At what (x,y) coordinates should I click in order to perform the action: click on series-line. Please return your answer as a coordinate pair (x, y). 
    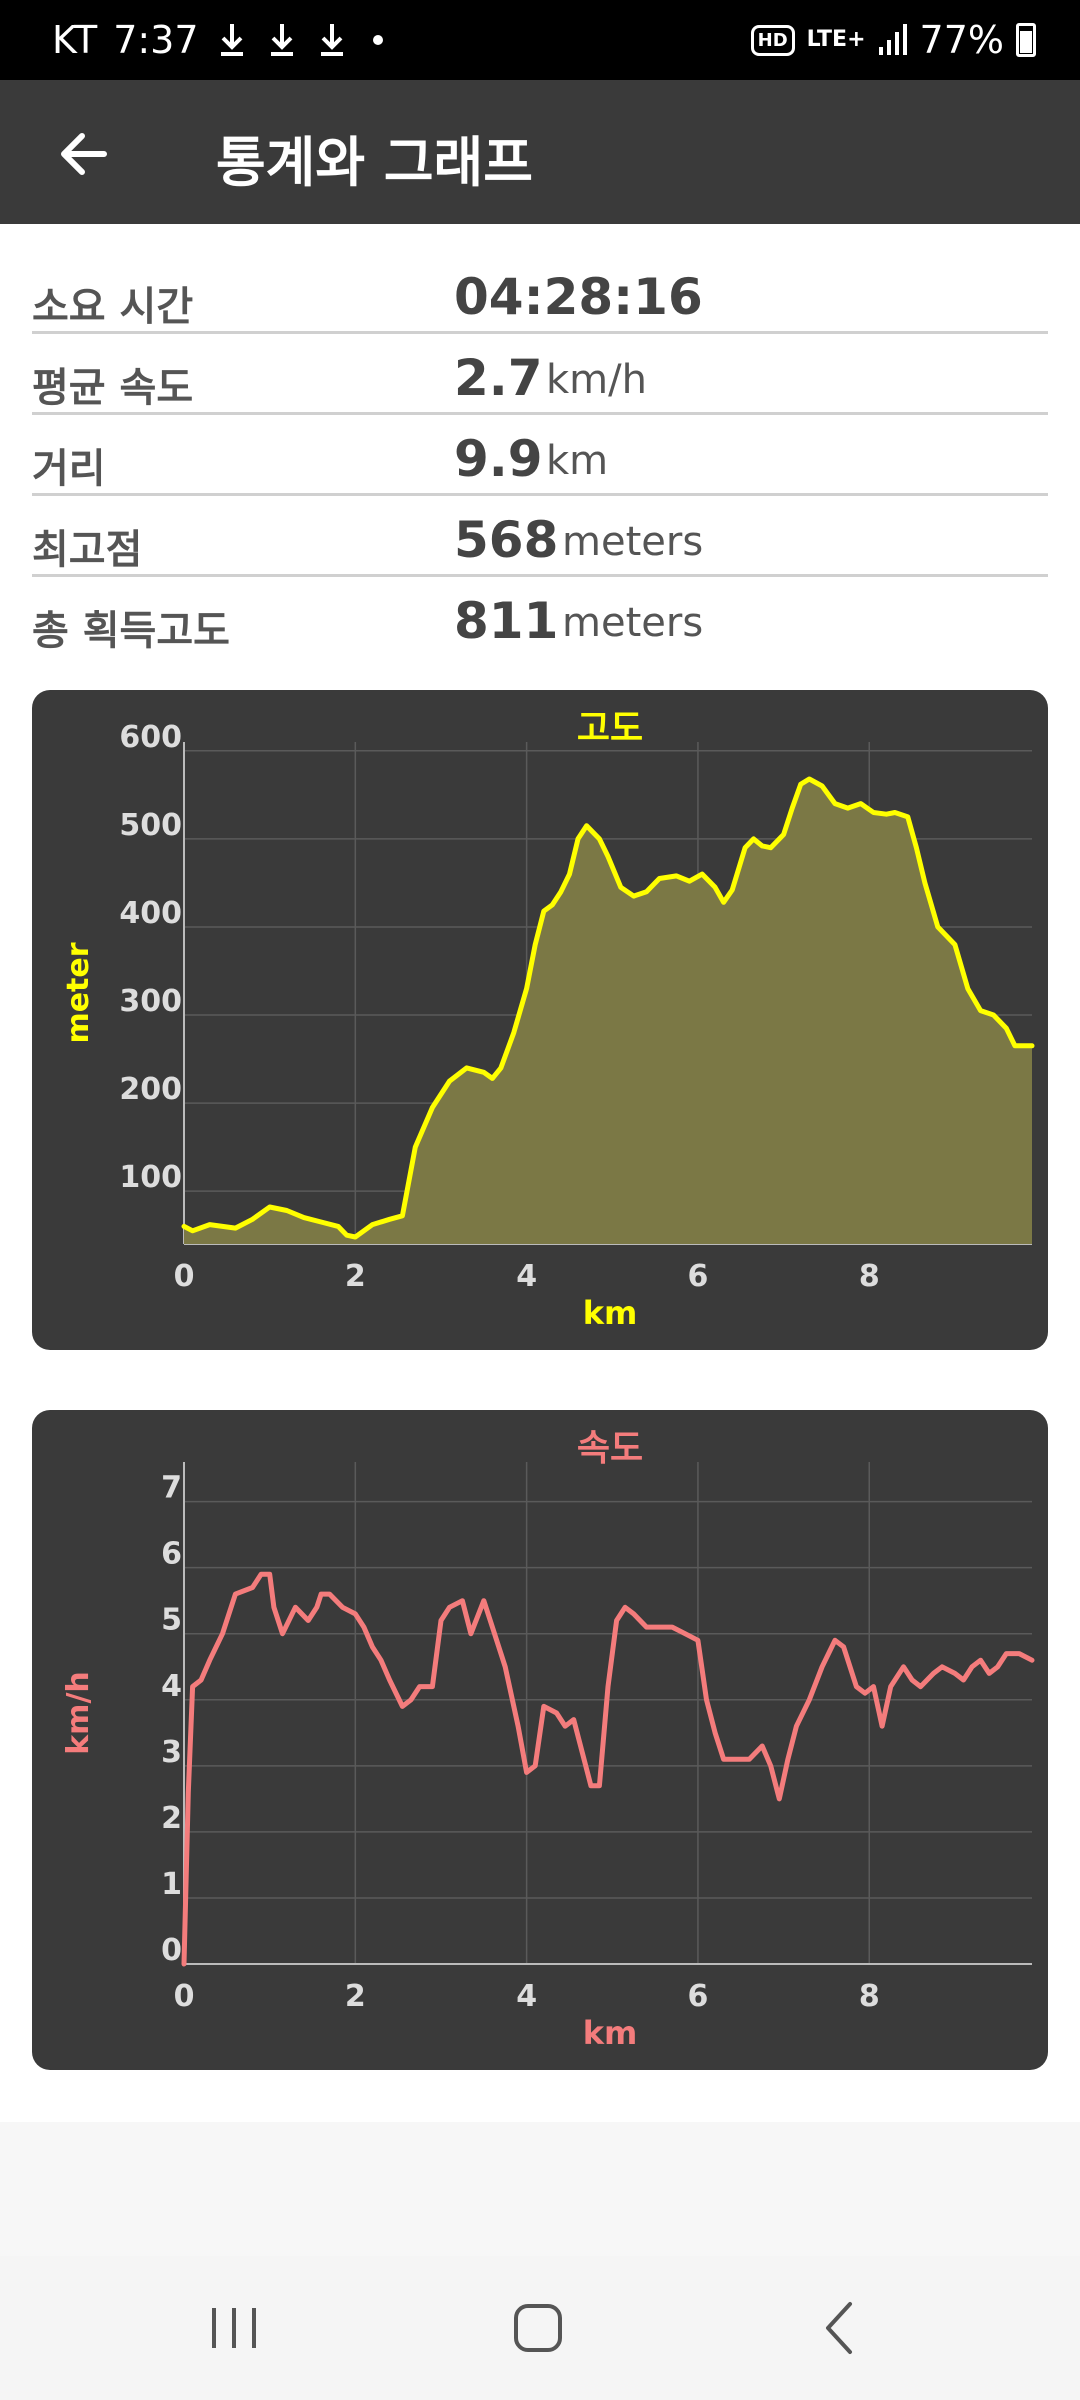
    Looking at the image, I should click on (608, 1769).